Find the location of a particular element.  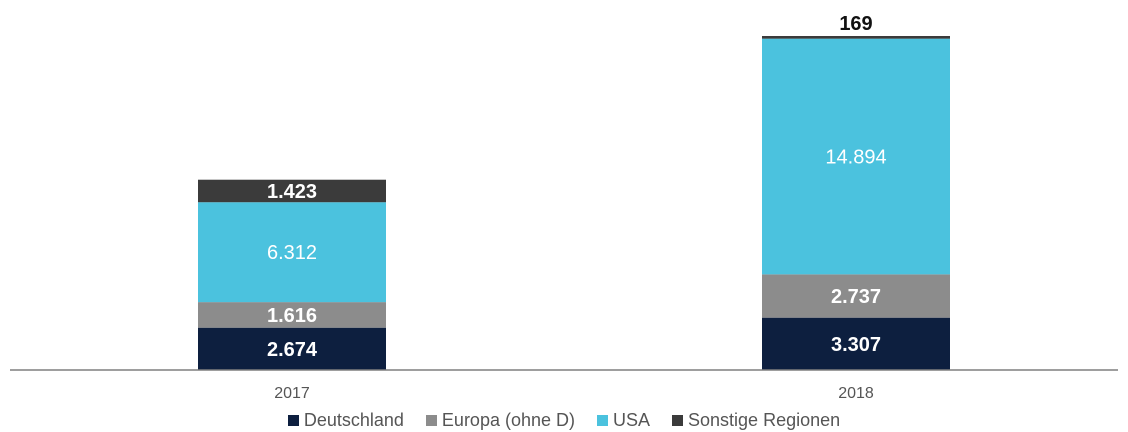

data-label: 3.307 is located at coordinates (856, 345).